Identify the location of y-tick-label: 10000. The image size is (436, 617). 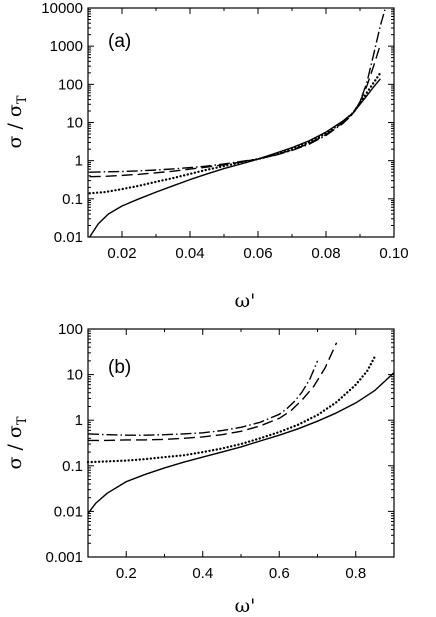
(62, 8).